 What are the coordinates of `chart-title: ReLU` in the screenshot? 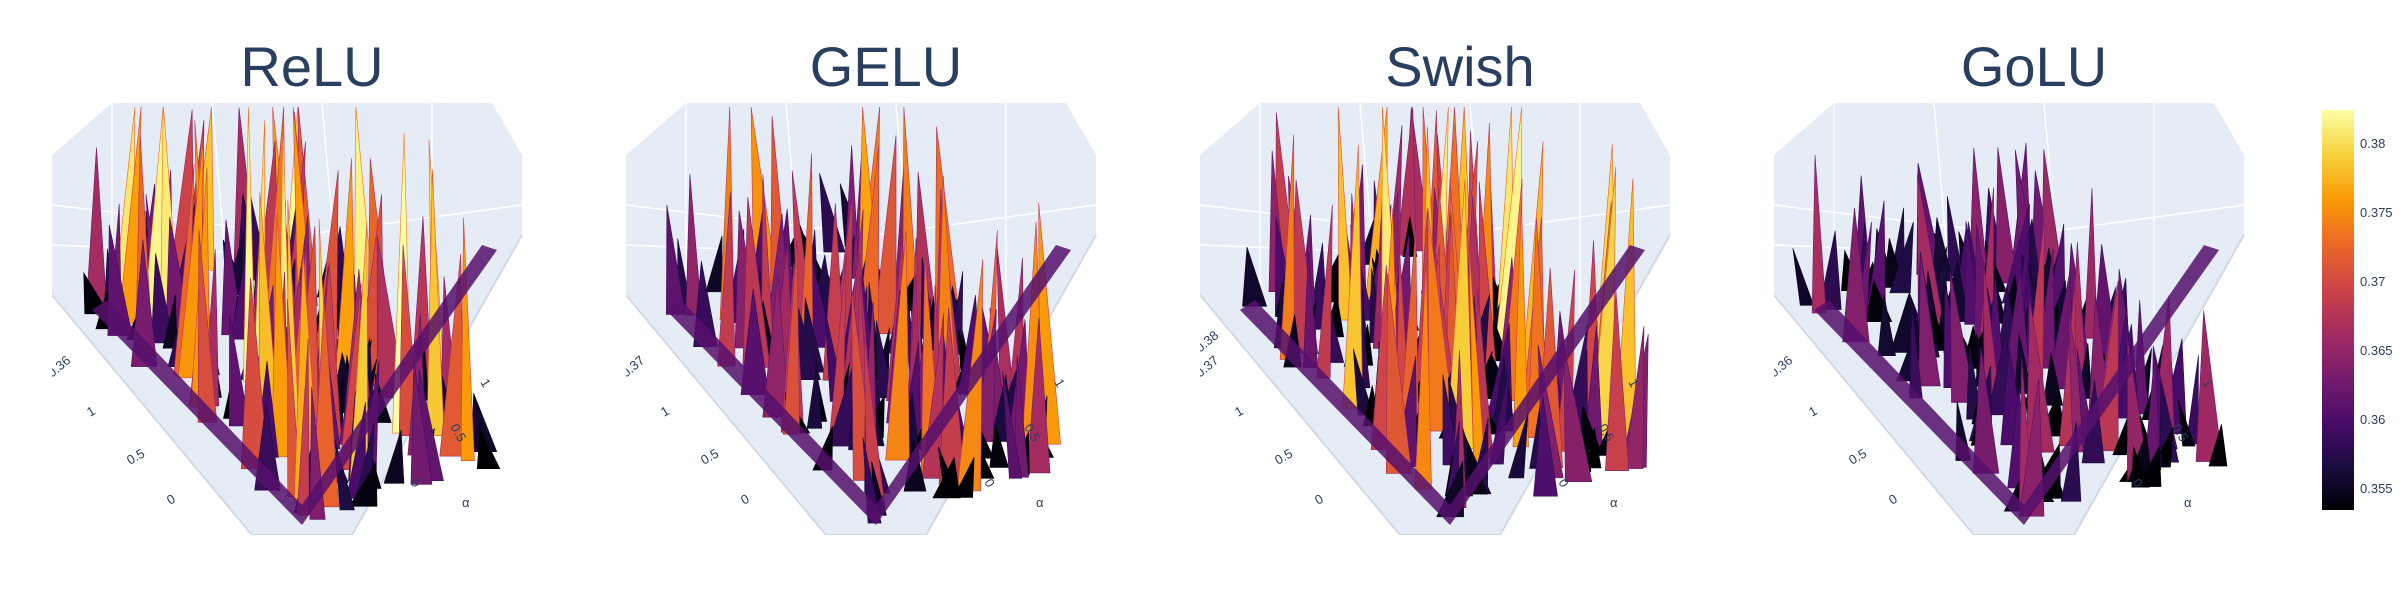 It's located at (312, 66).